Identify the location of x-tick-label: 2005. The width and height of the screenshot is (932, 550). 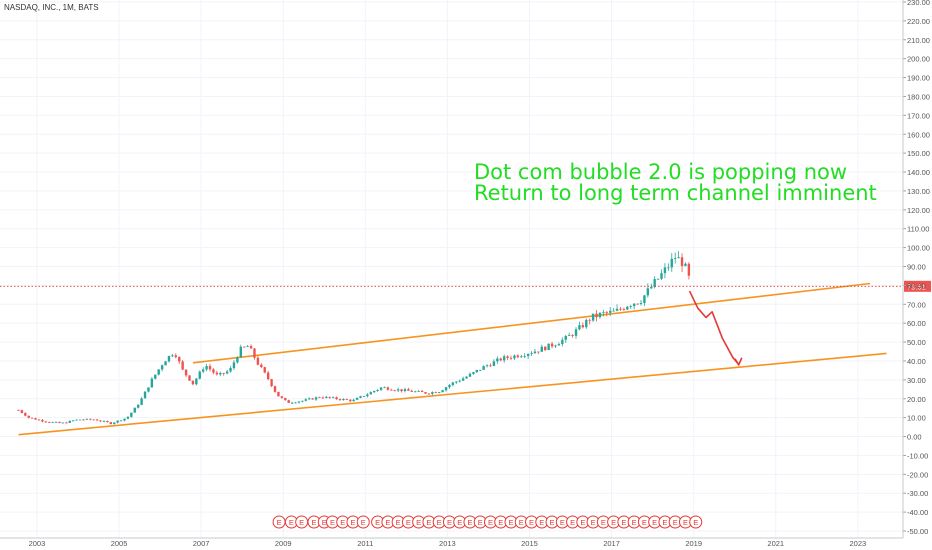
(119, 543).